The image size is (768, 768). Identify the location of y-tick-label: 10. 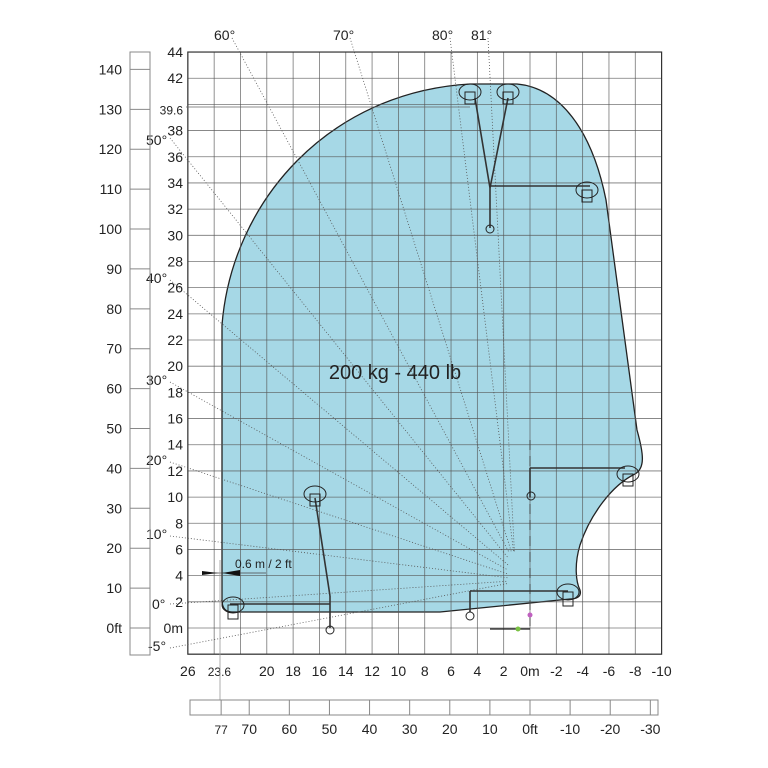
(175, 497).